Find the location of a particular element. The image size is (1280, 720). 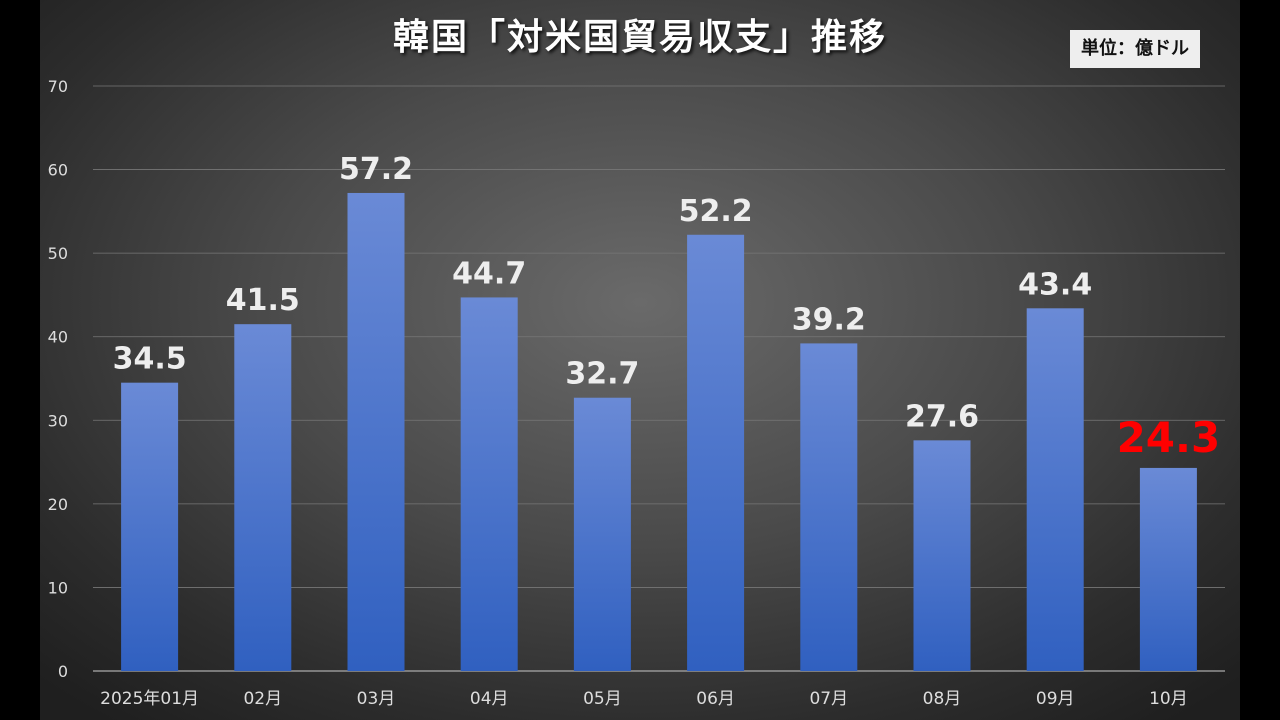

y-tick-label: 20 is located at coordinates (58, 504).